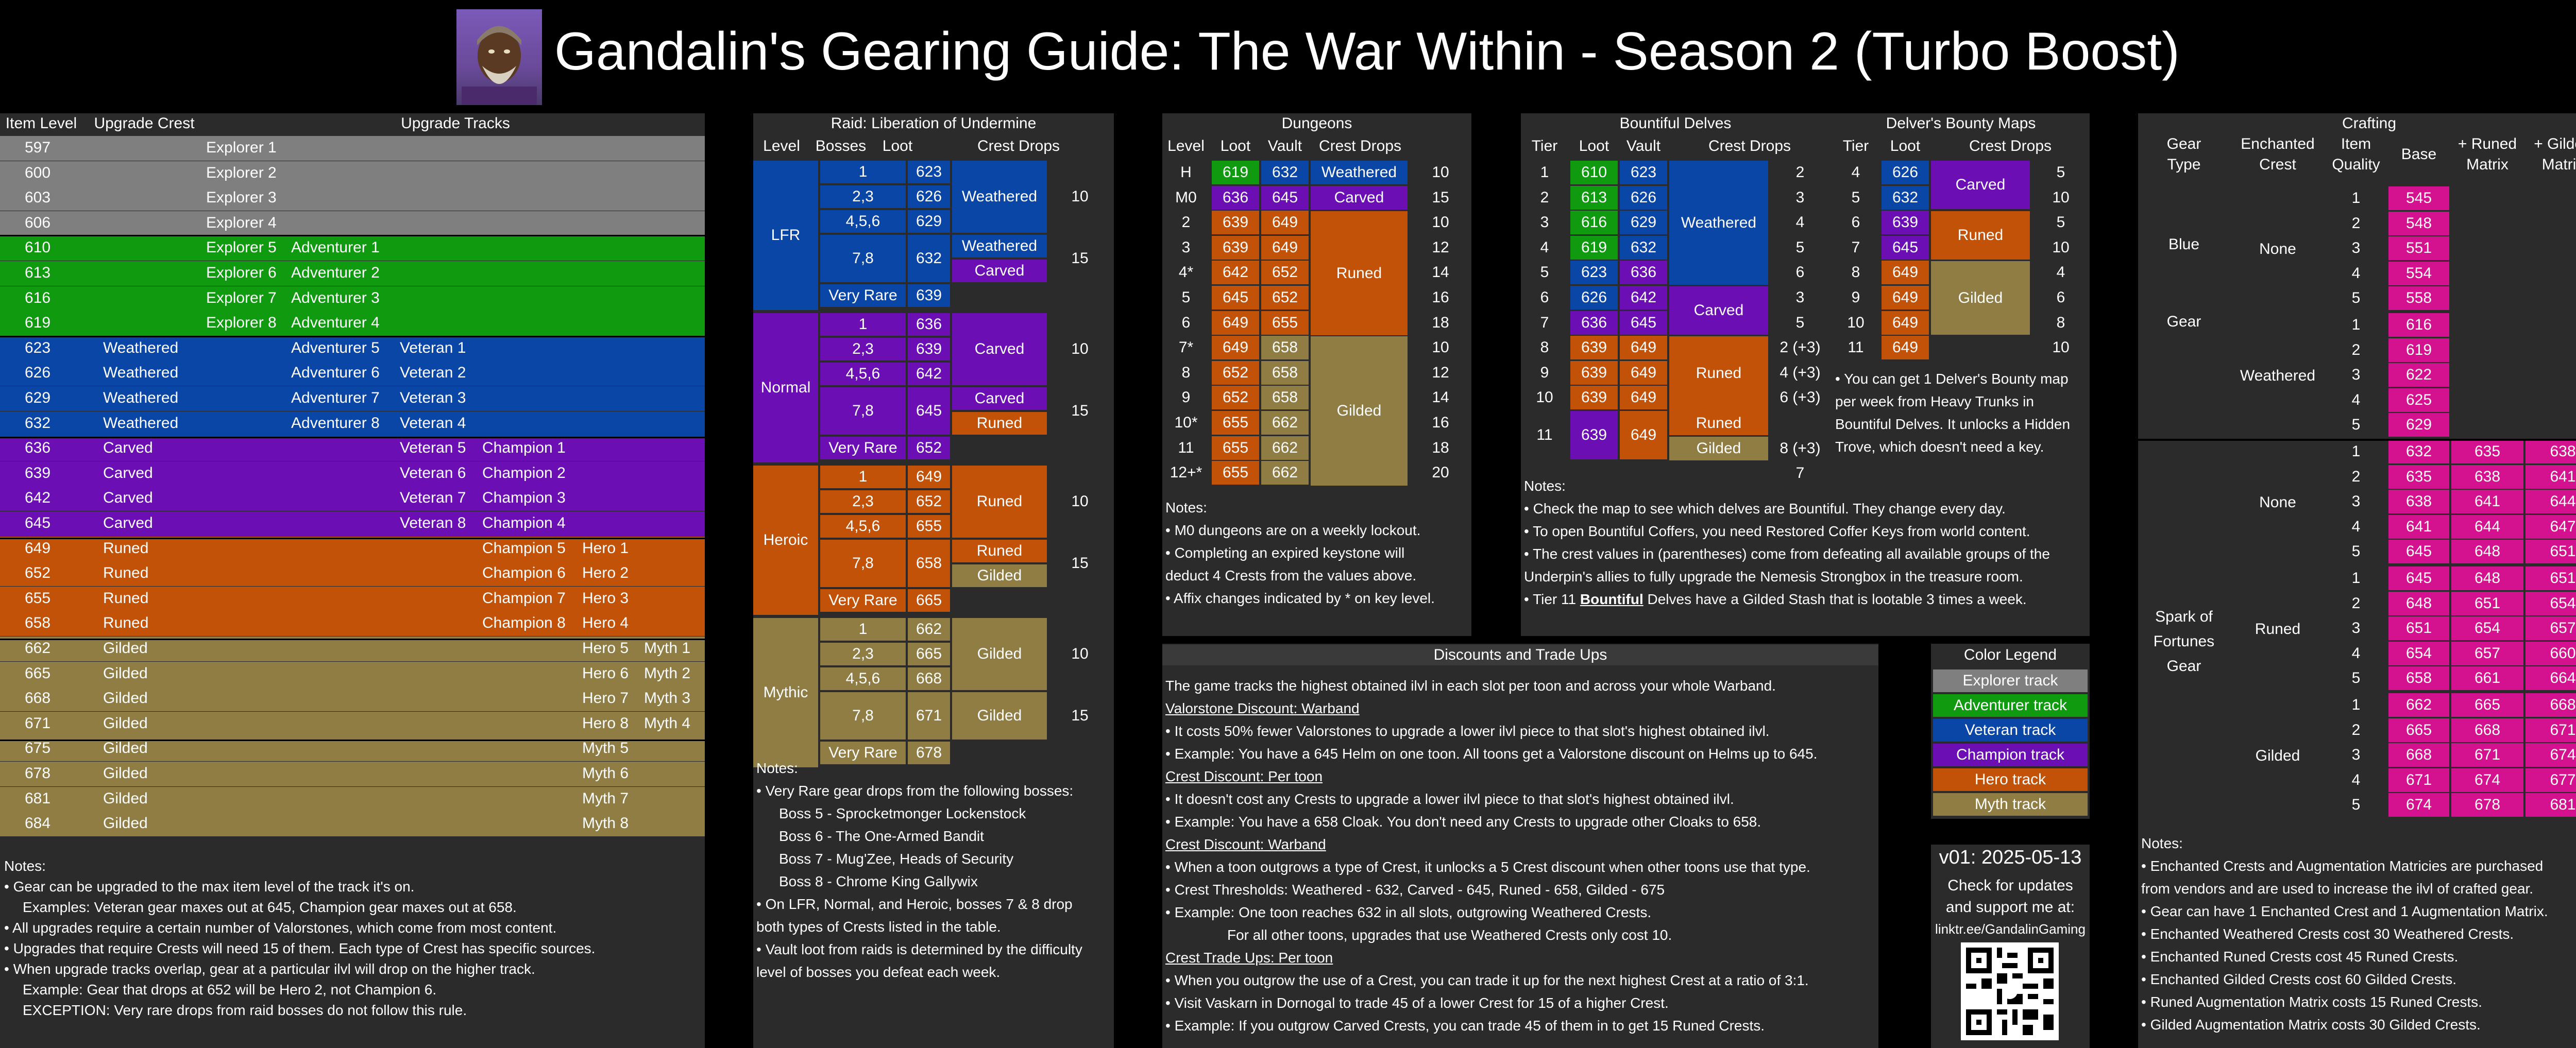  I want to click on col-header: Gear, so click(2183, 143).